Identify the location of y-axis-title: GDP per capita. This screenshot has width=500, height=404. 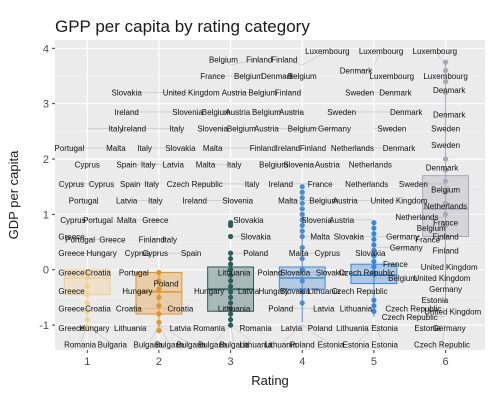
(13, 194).